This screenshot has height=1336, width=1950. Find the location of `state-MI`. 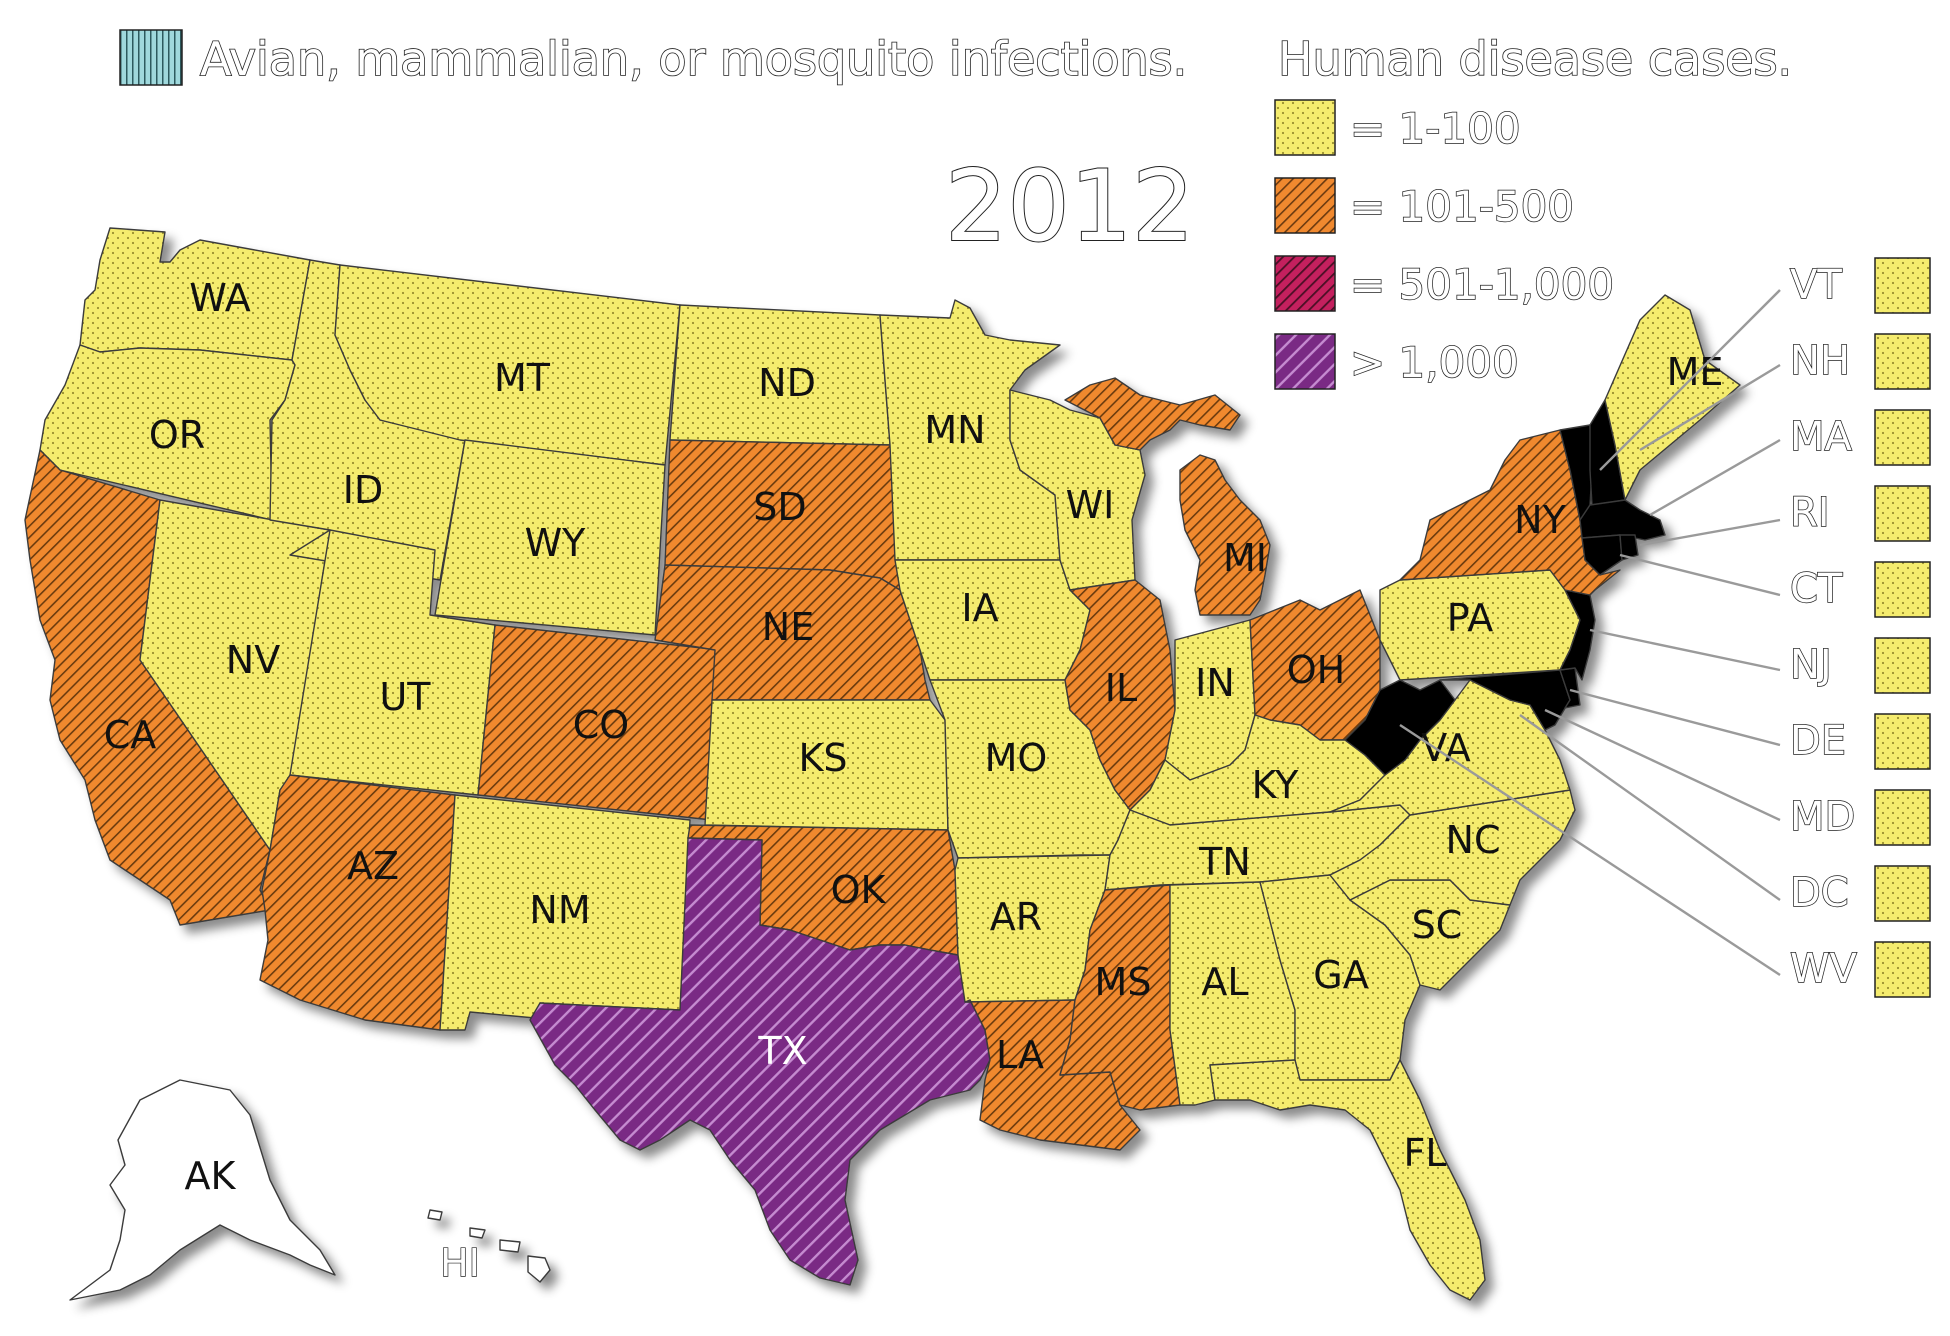

state-MI is located at coordinates (1167, 496).